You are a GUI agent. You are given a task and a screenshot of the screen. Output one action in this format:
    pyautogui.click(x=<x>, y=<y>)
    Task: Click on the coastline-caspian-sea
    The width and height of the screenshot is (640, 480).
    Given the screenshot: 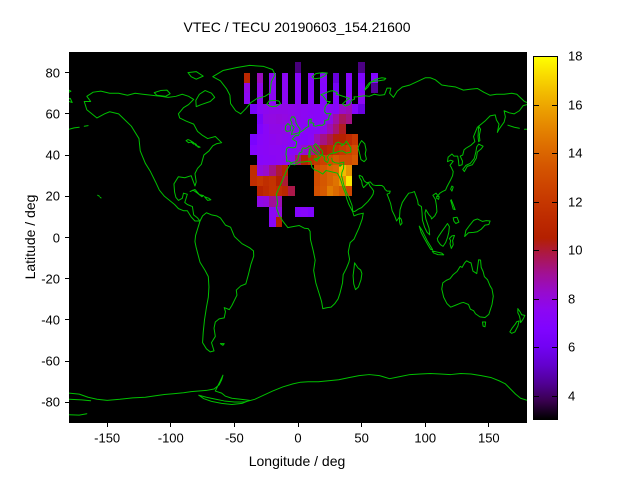 What is the action you would take?
    pyautogui.click(x=362, y=151)
    